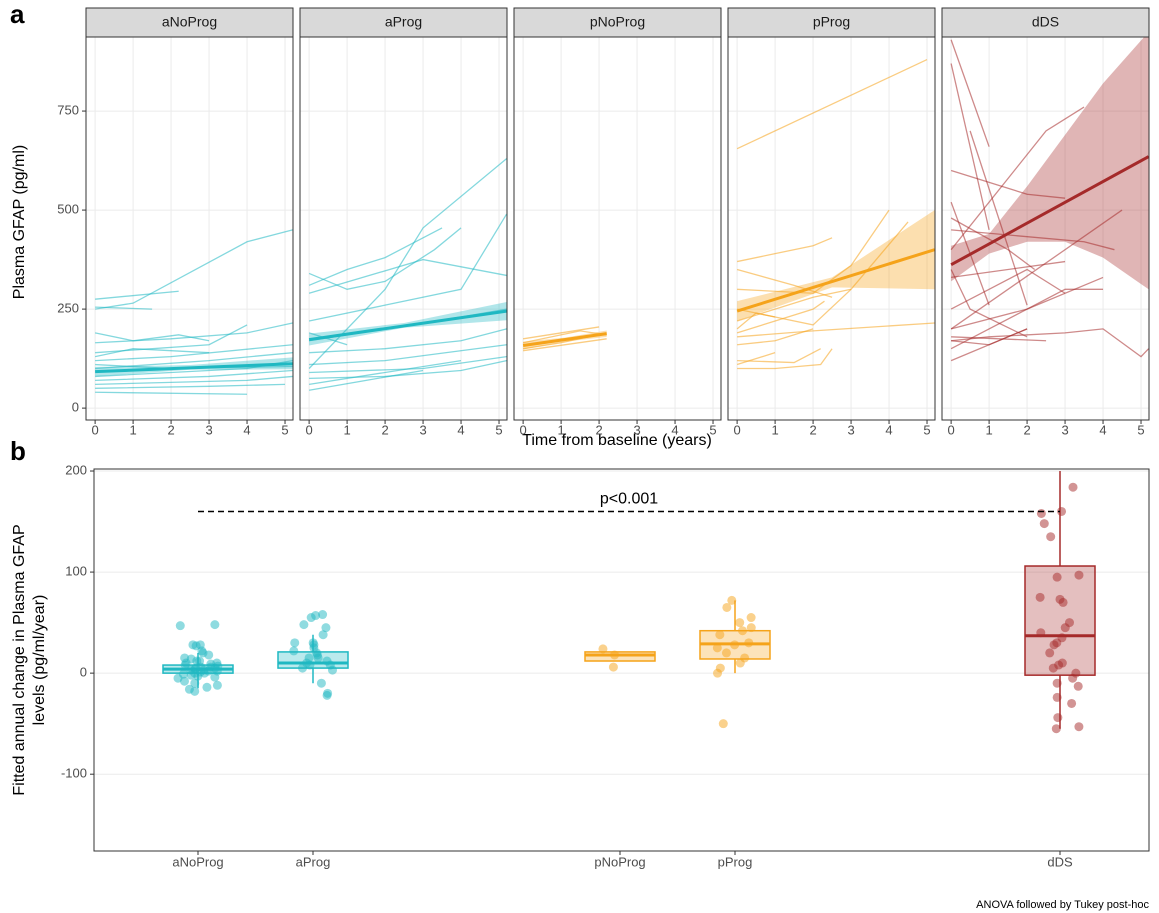 Image resolution: width=1159 pixels, height=913 pixels. Describe the element at coordinates (68, 209) in the screenshot. I see `y-tick-label: 500` at that location.